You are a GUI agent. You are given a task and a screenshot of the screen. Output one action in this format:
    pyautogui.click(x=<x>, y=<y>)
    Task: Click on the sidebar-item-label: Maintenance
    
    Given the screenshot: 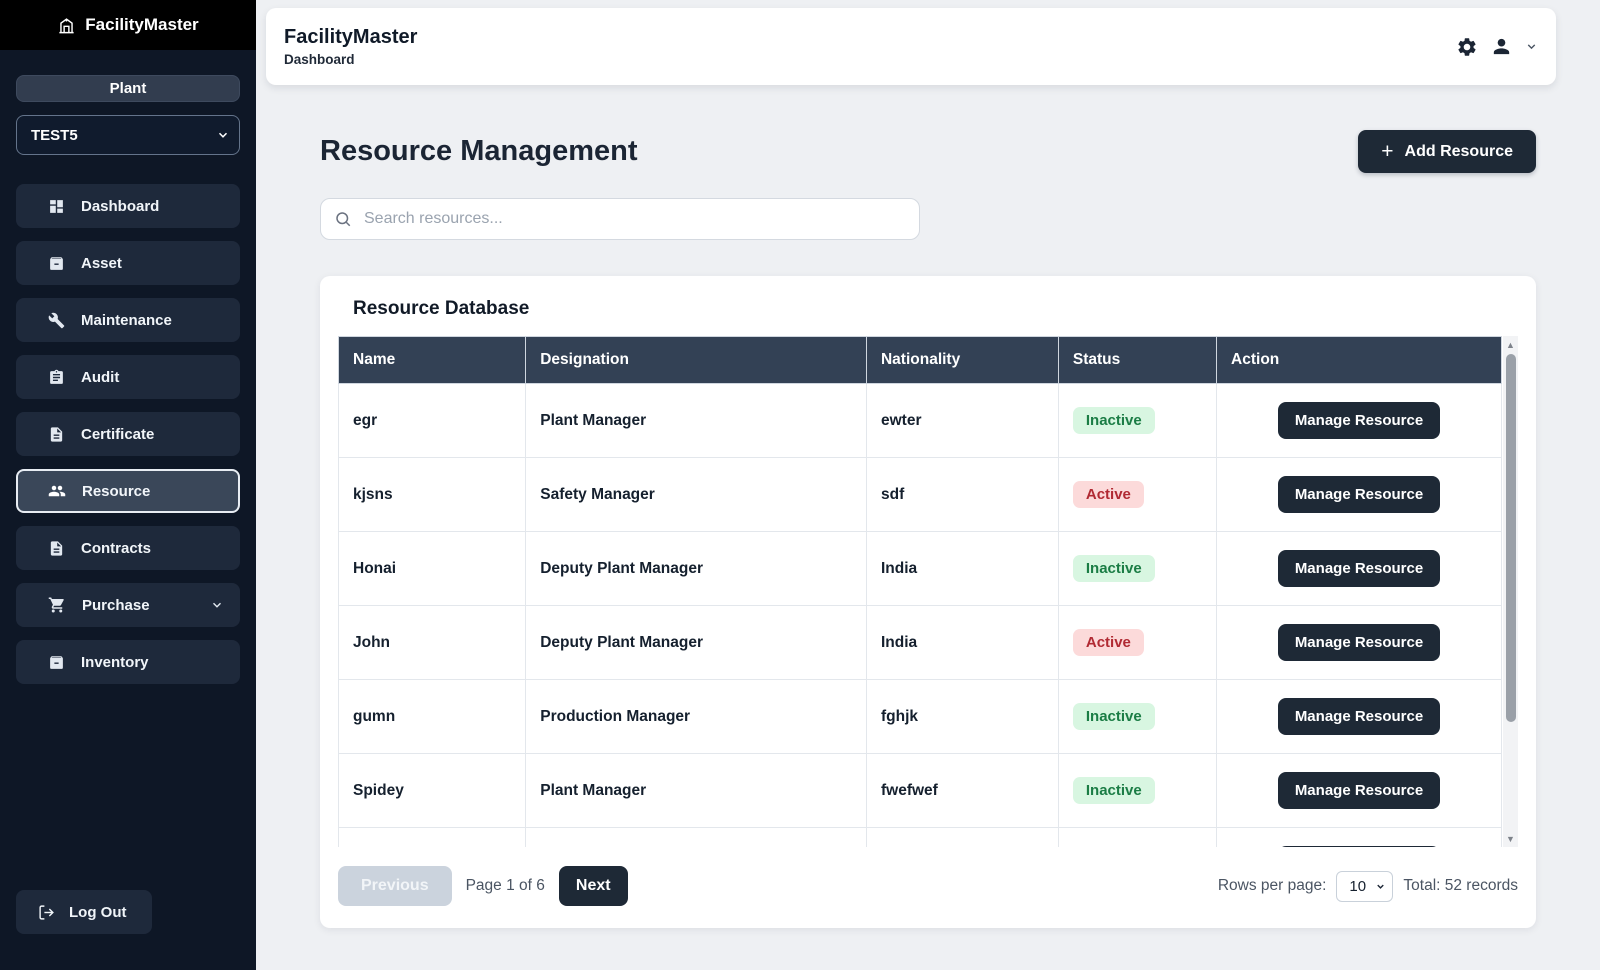 What is the action you would take?
    pyautogui.click(x=126, y=320)
    